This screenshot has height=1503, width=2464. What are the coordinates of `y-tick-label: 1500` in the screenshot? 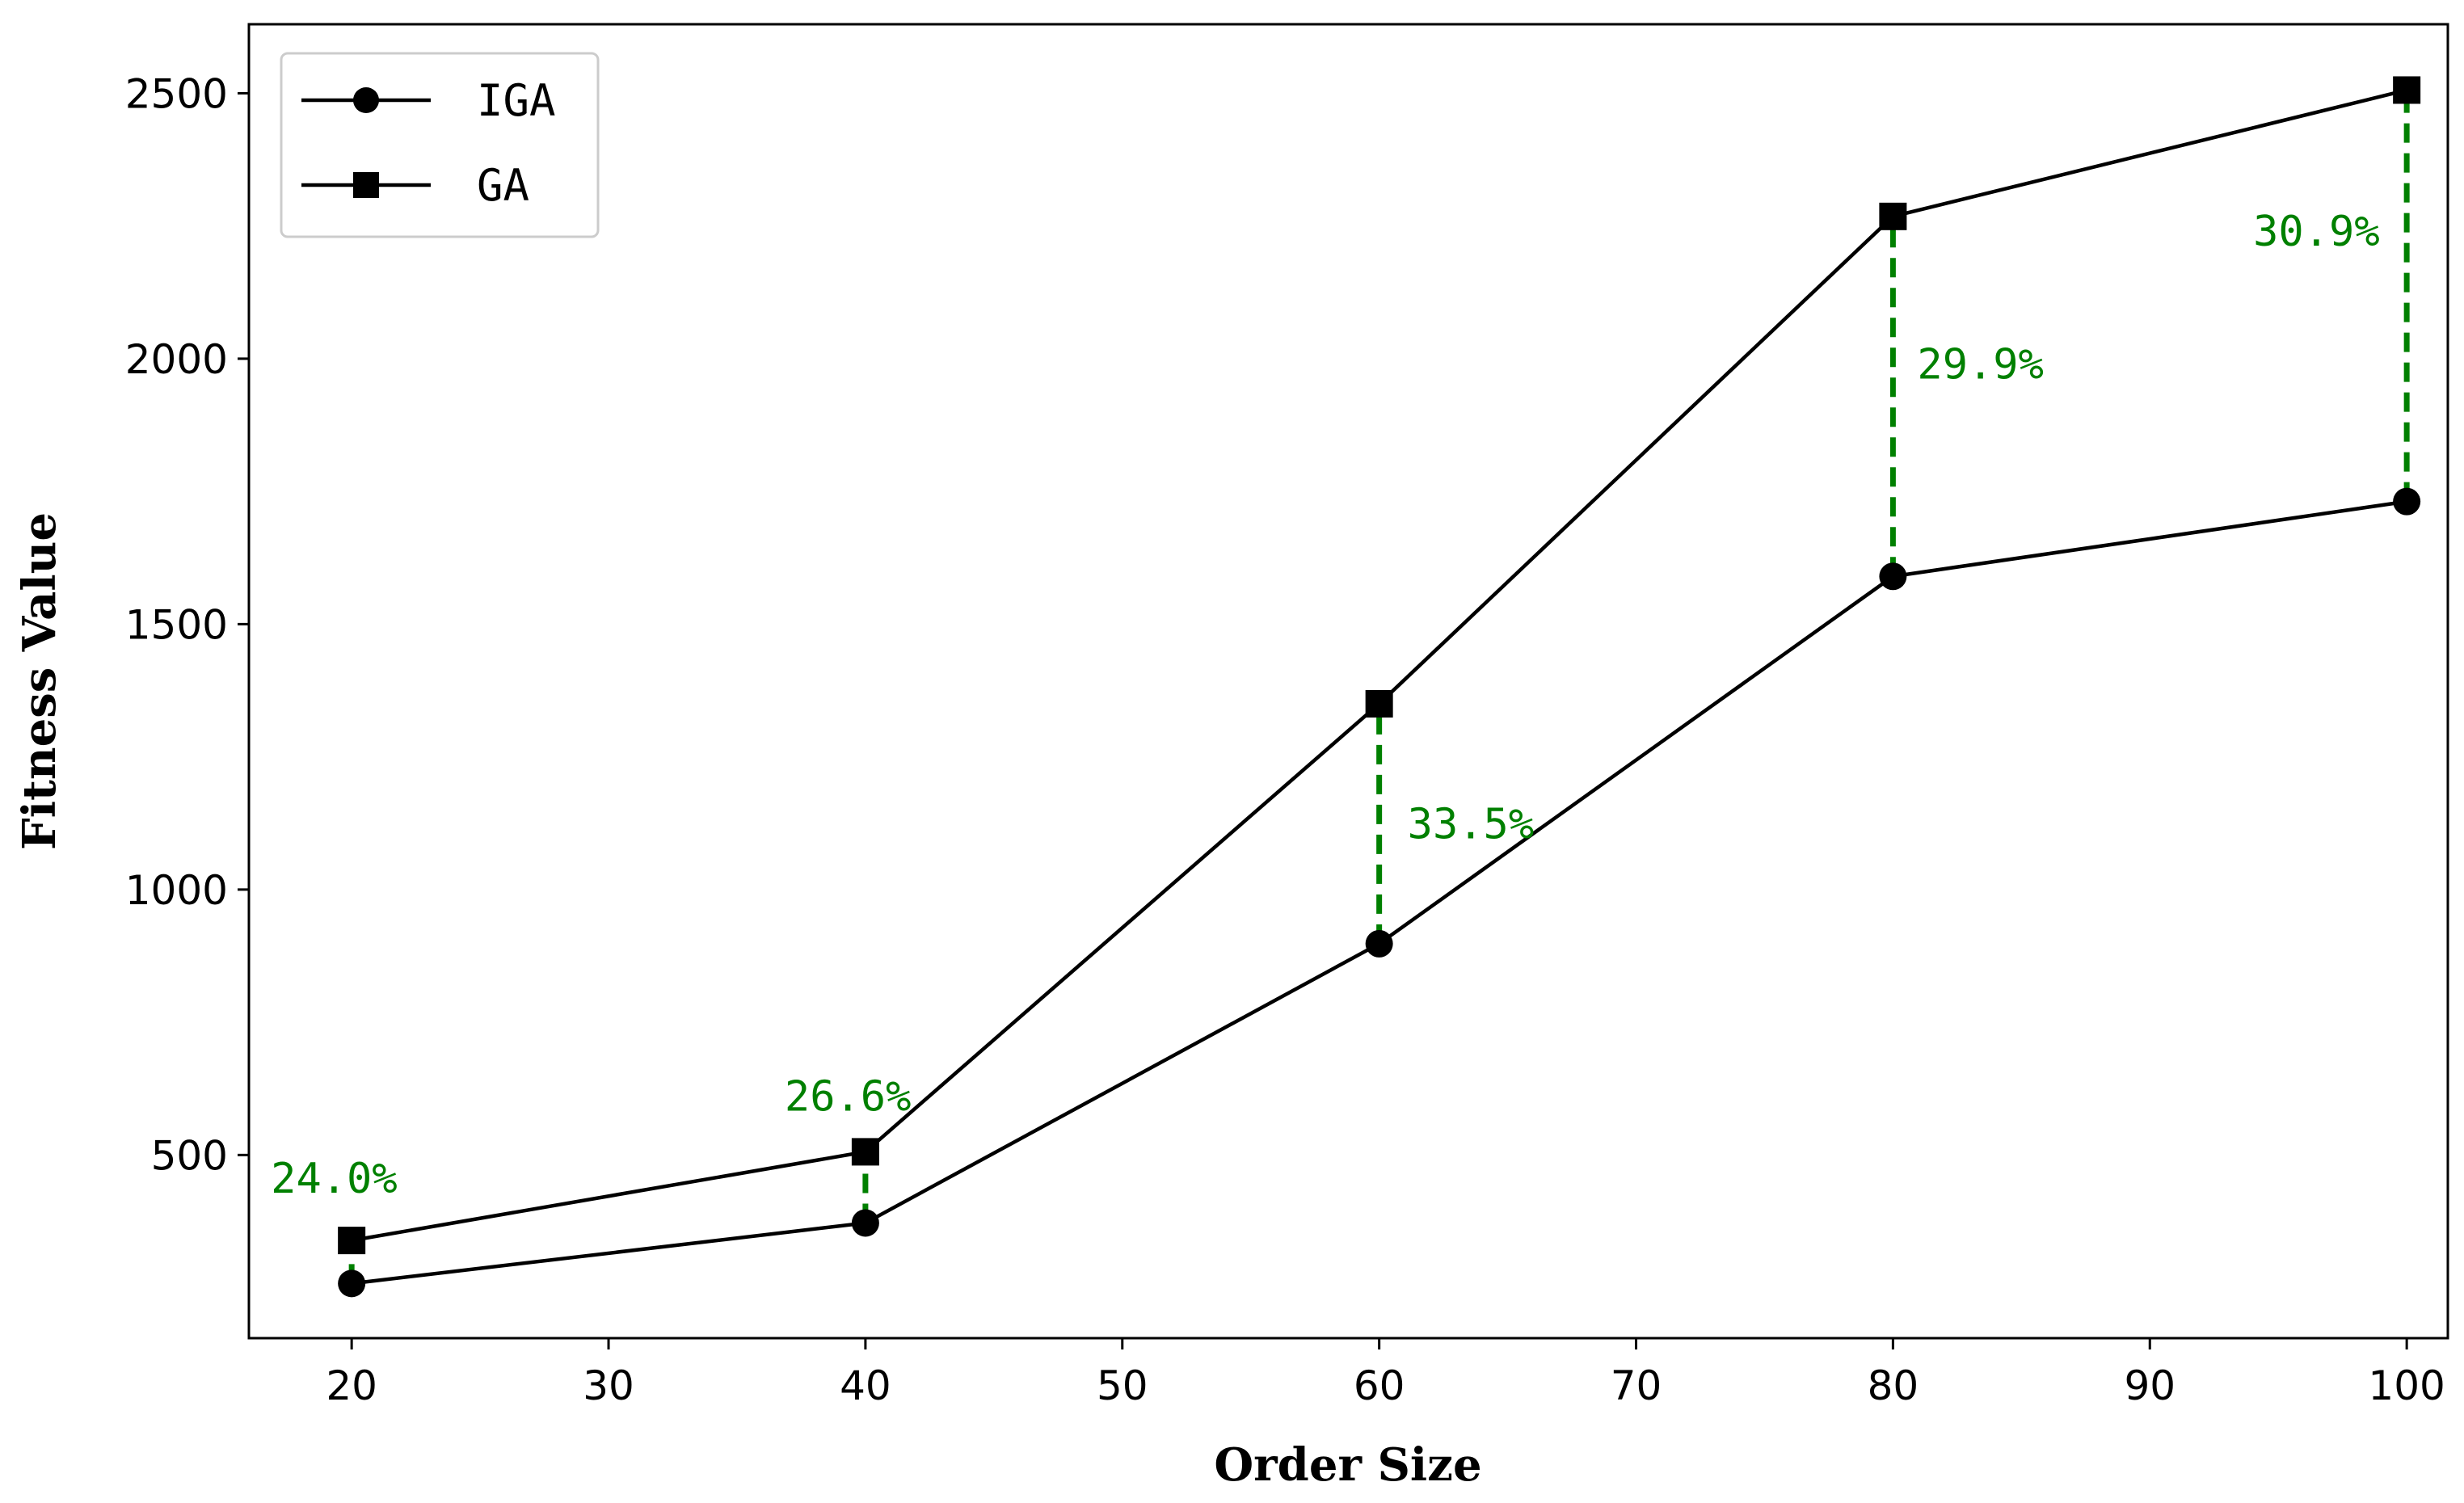 It's located at (176, 624).